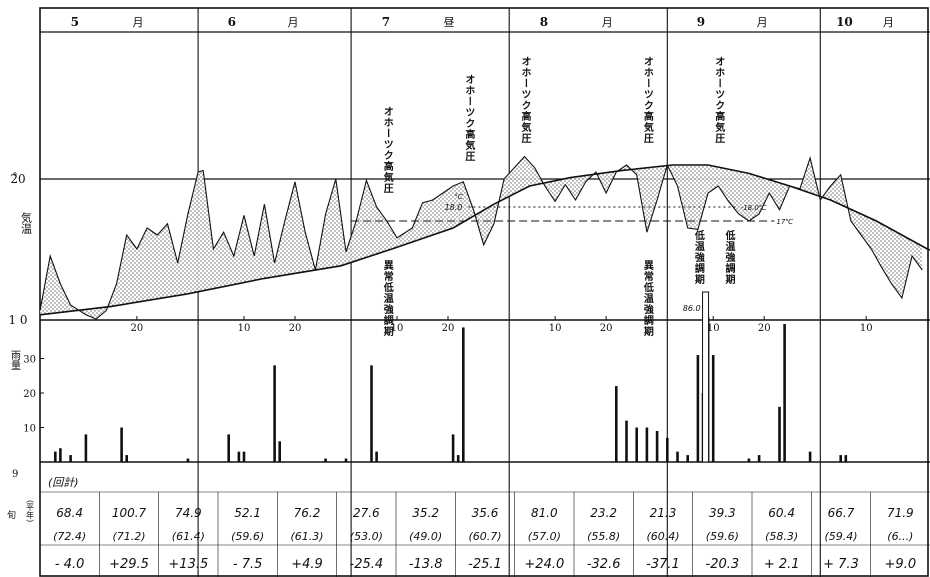  What do you see at coordinates (544, 22) in the screenshot?
I see `month-number: 8` at bounding box center [544, 22].